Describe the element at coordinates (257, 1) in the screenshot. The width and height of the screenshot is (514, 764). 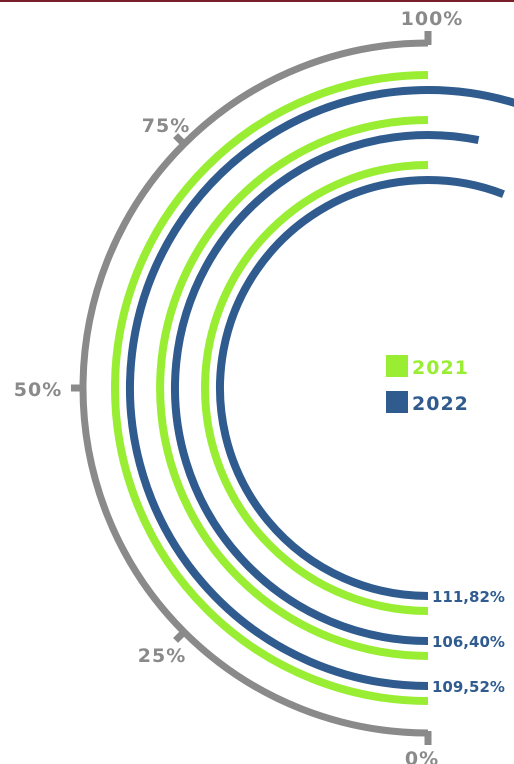
I see `top-border-line` at that location.